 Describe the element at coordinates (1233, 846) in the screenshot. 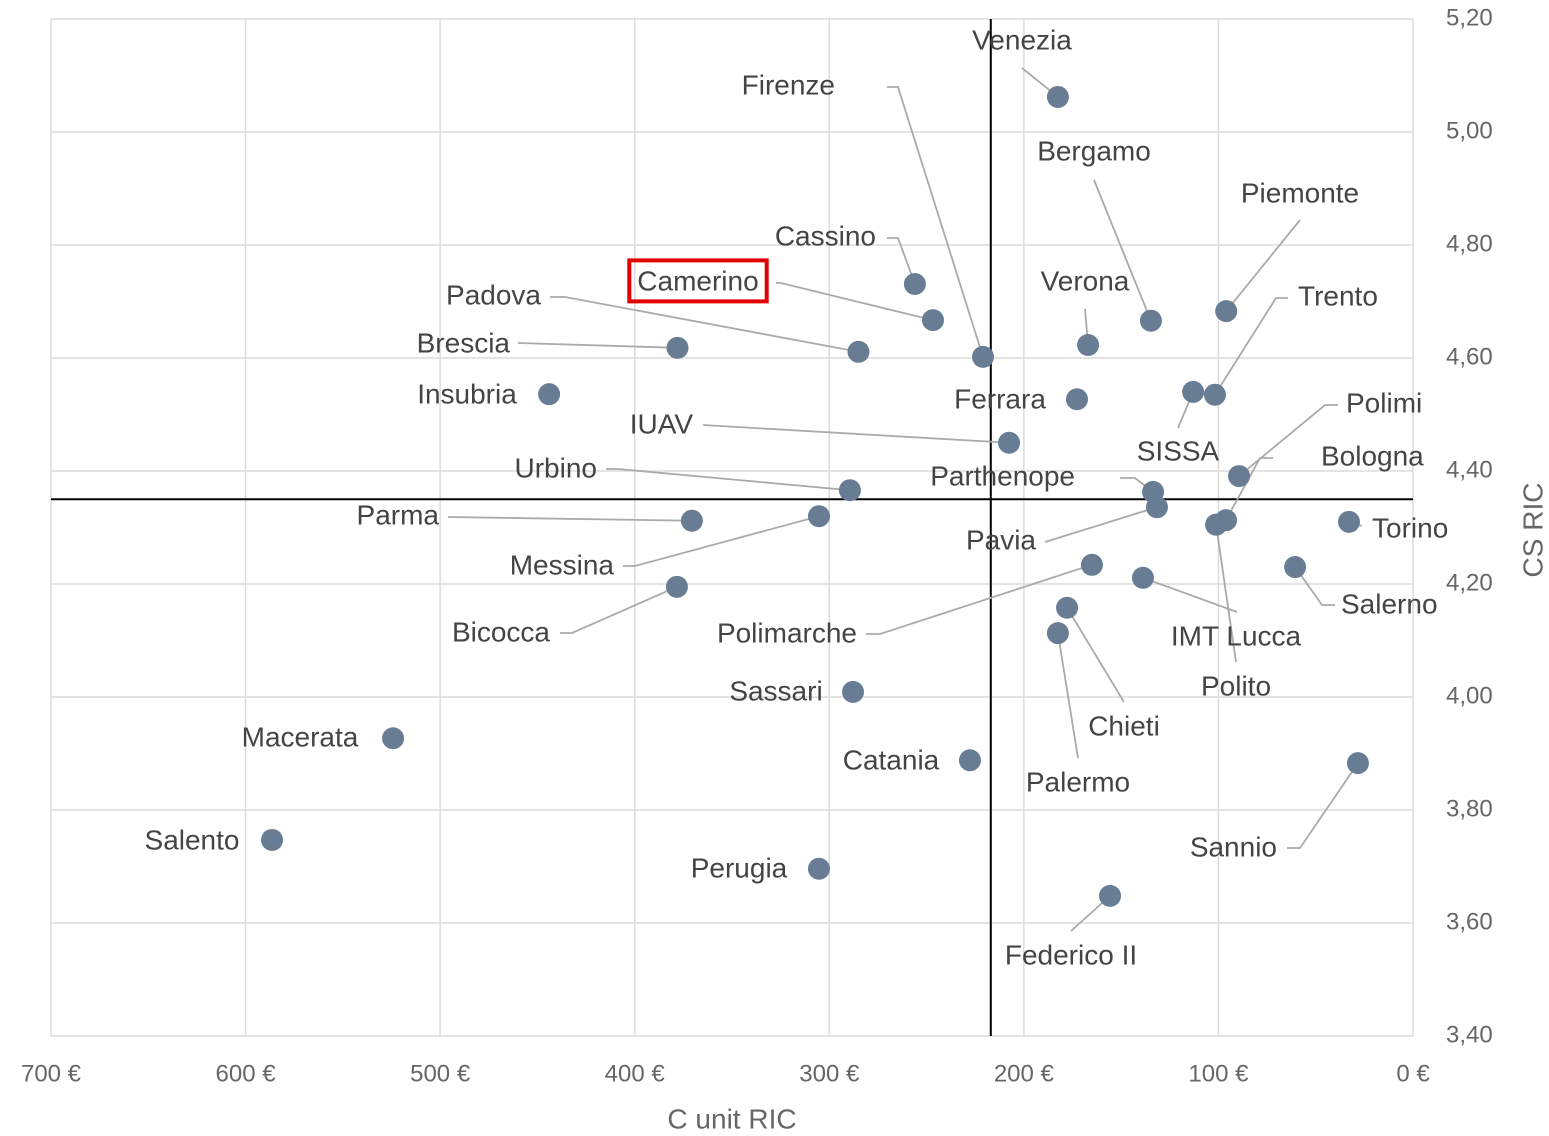

I see `point-label: Sannio` at that location.